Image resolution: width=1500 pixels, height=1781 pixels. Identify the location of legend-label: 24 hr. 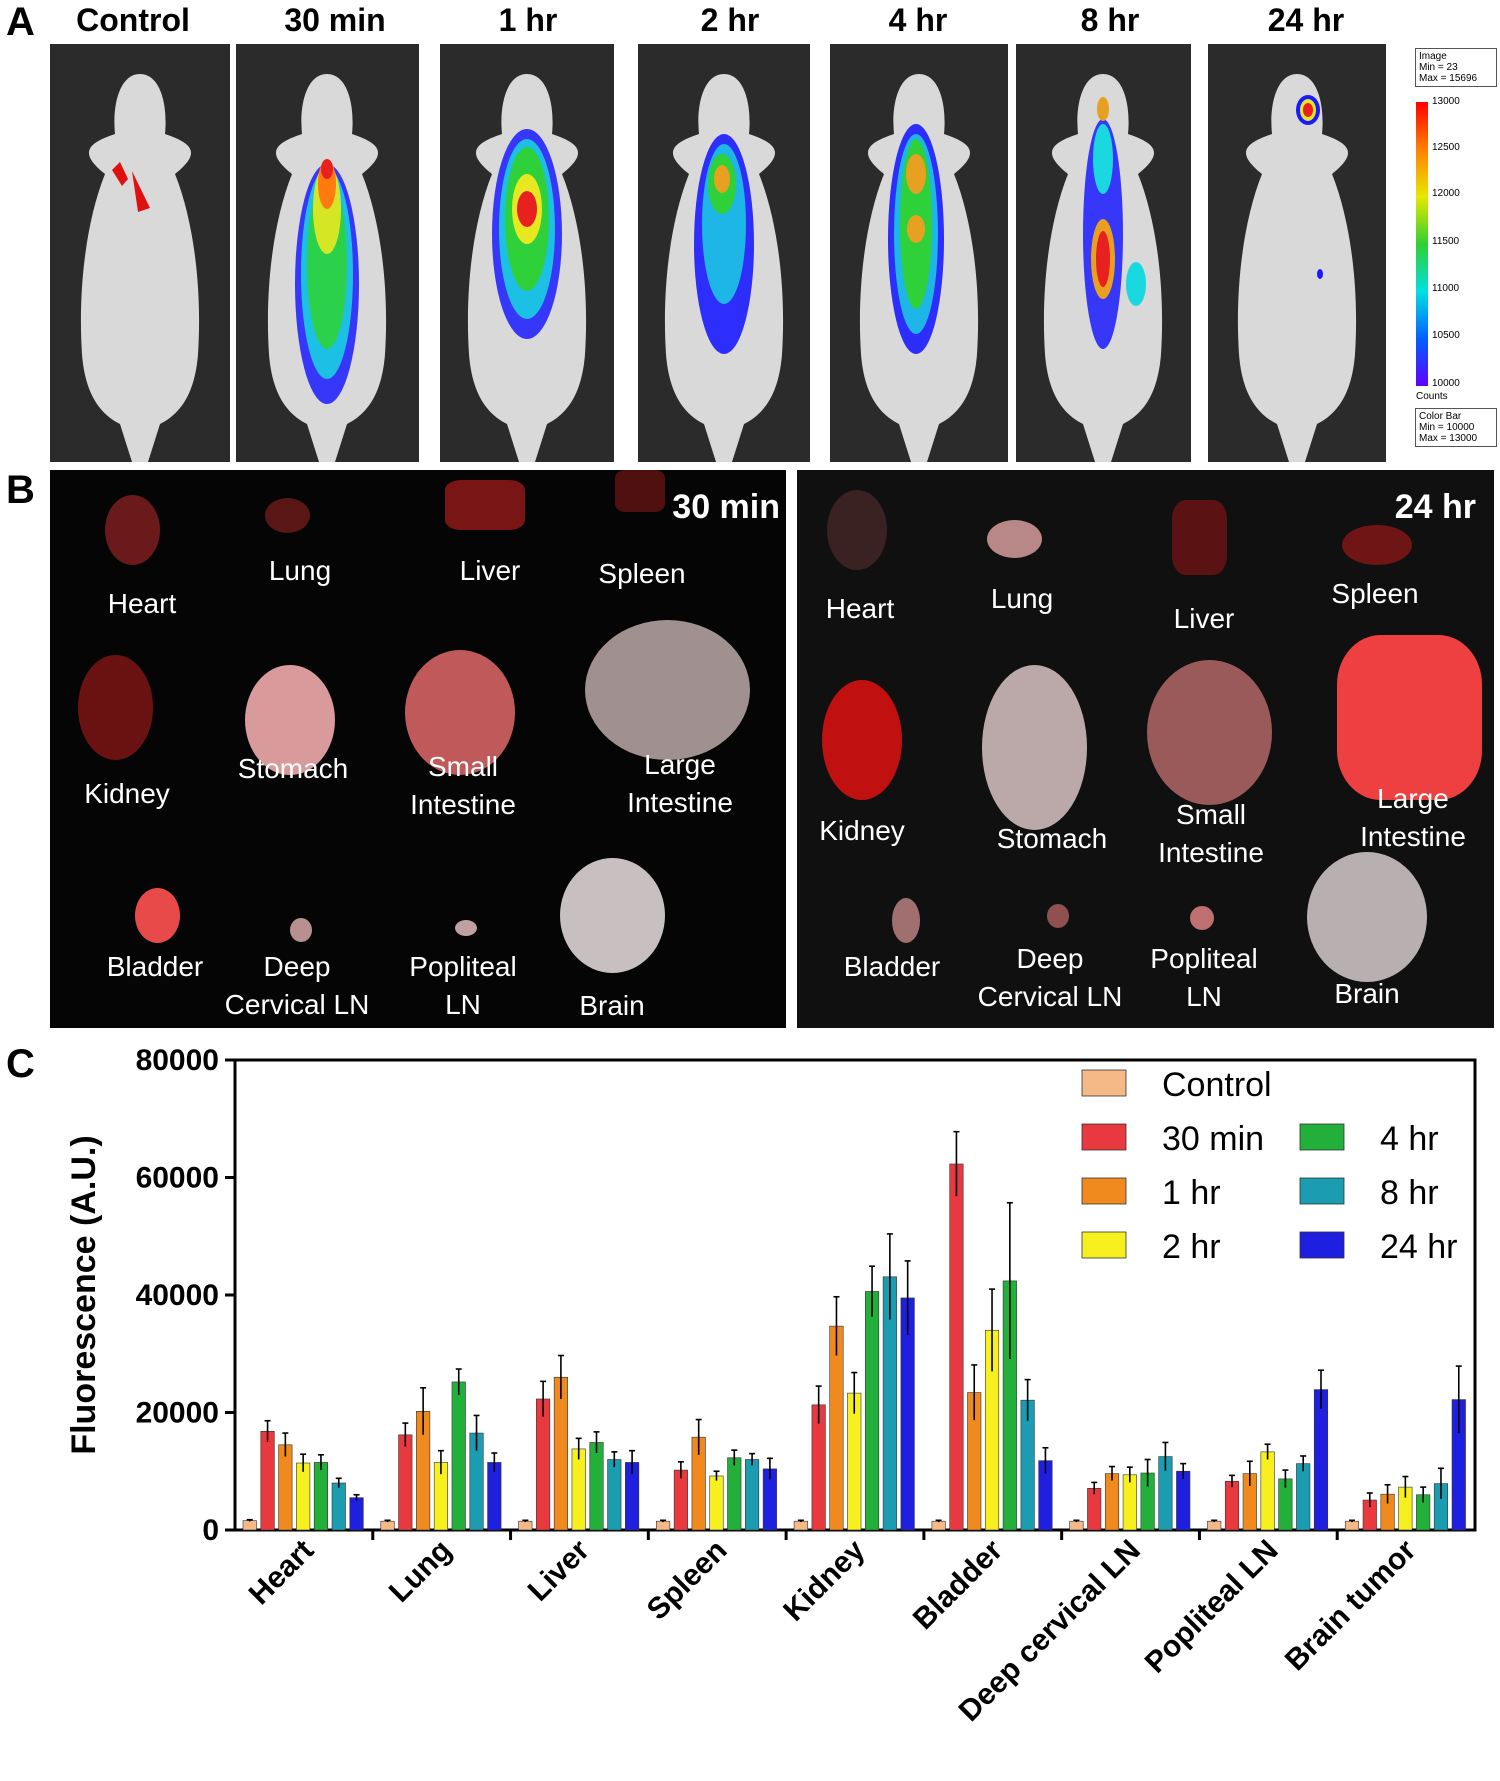
(1419, 1247).